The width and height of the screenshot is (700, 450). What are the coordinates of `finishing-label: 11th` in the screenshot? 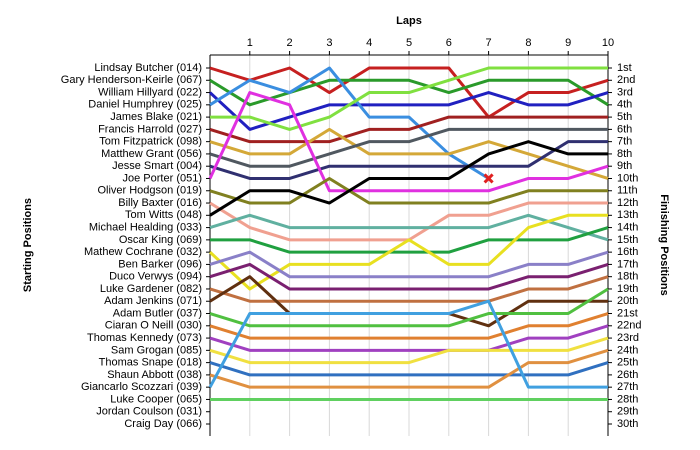 It's located at (627, 191).